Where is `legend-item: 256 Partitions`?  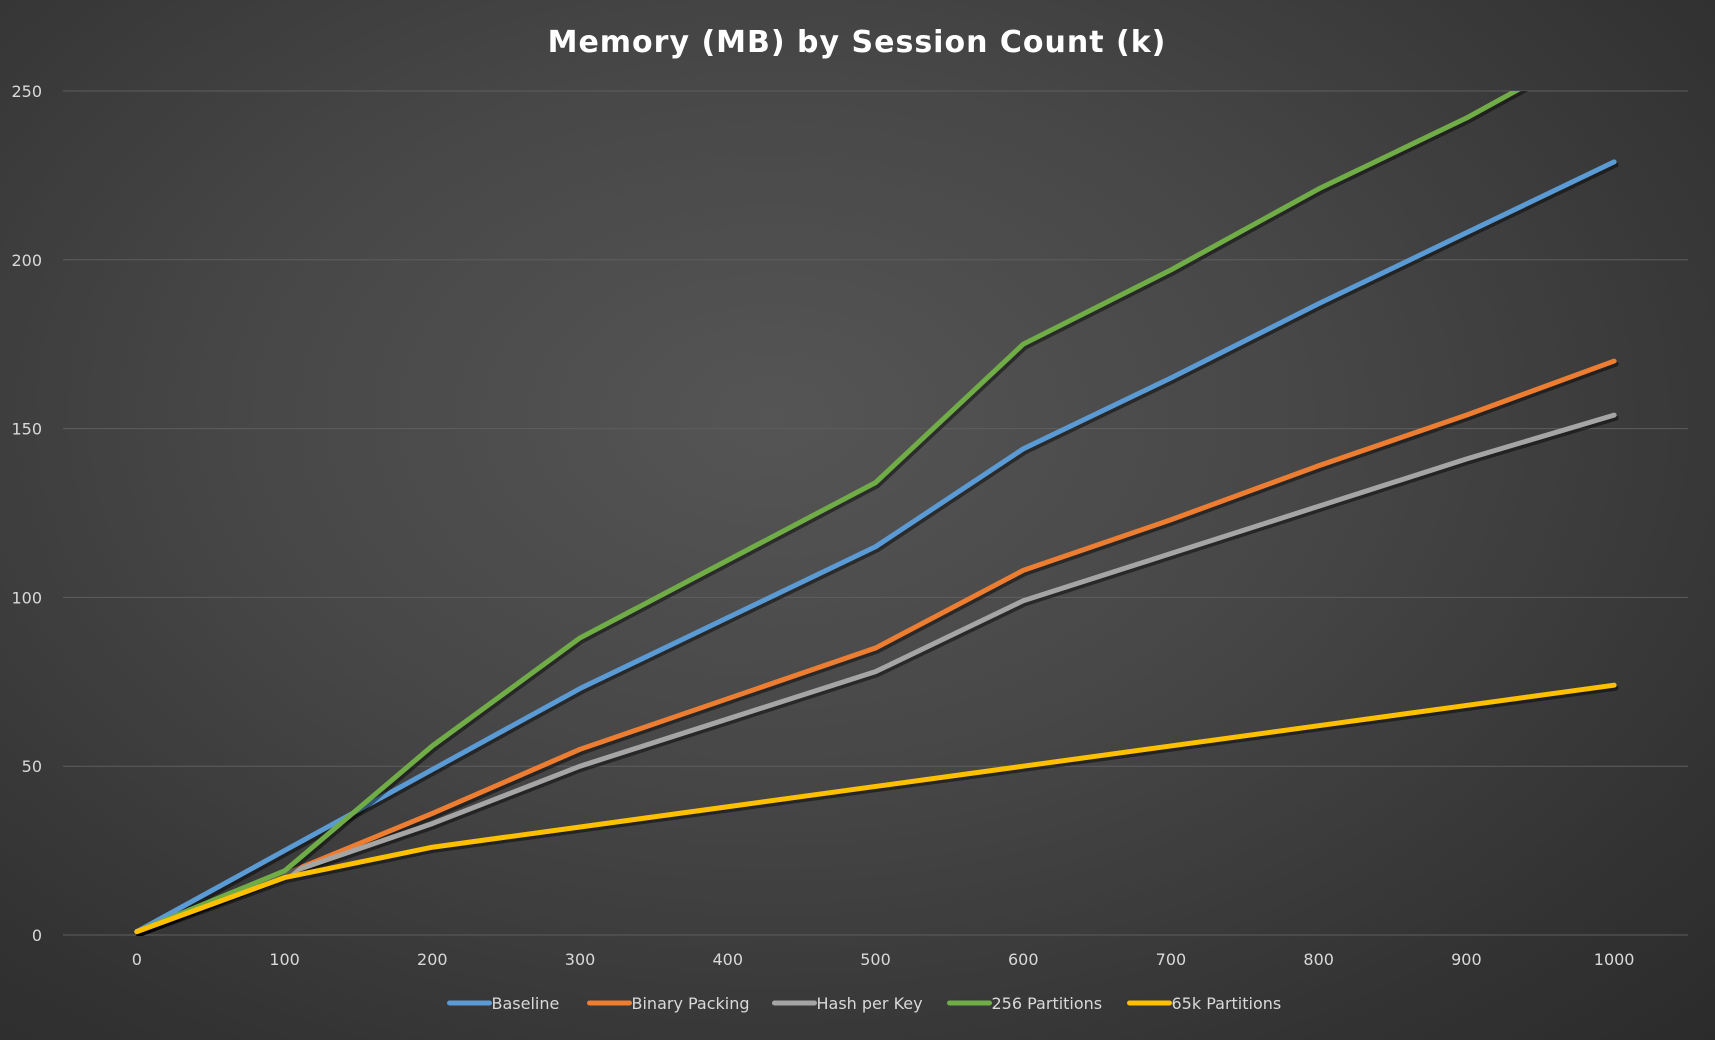 legend-item: 256 Partitions is located at coordinates (1025, 1003).